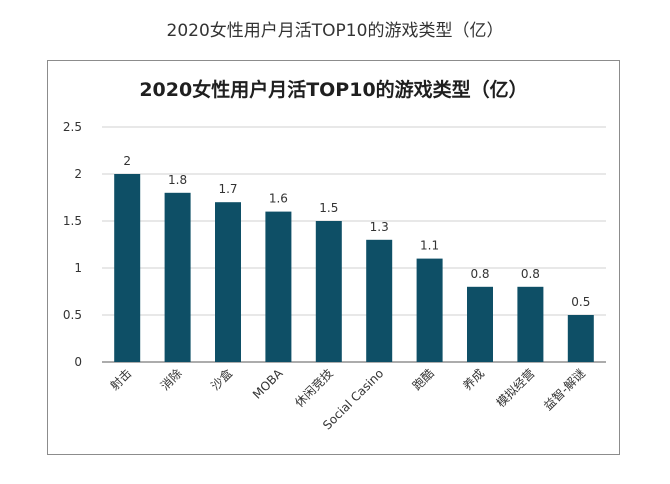 This screenshot has height=484, width=670. What do you see at coordinates (474, 380) in the screenshot?
I see `x-tick-label: 养成` at bounding box center [474, 380].